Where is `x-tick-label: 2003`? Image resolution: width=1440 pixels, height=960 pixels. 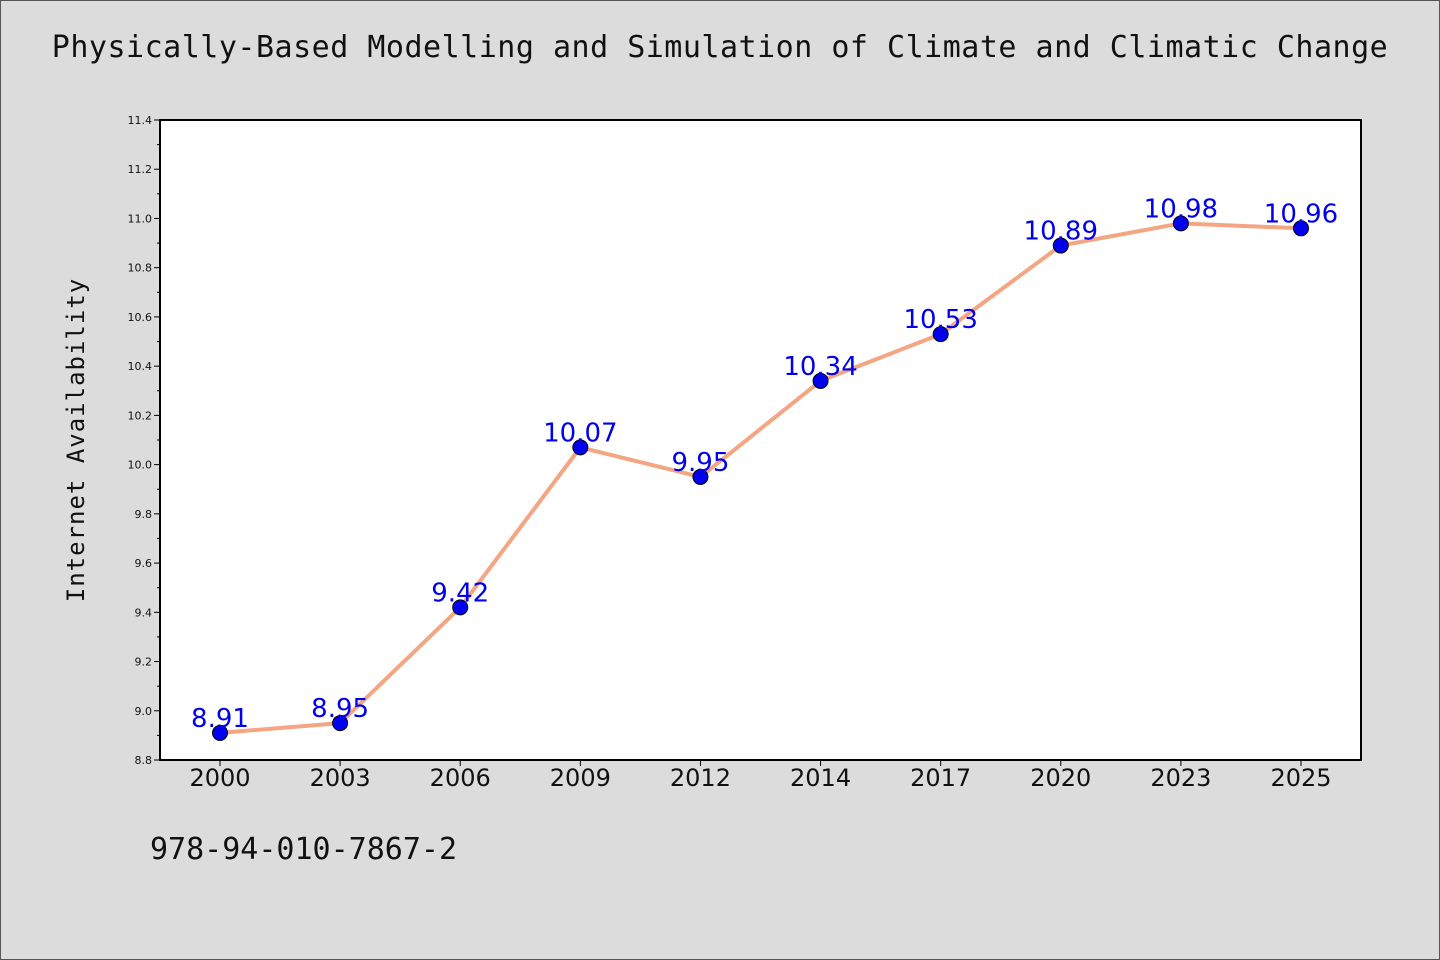
x-tick-label: 2003 is located at coordinates (340, 778).